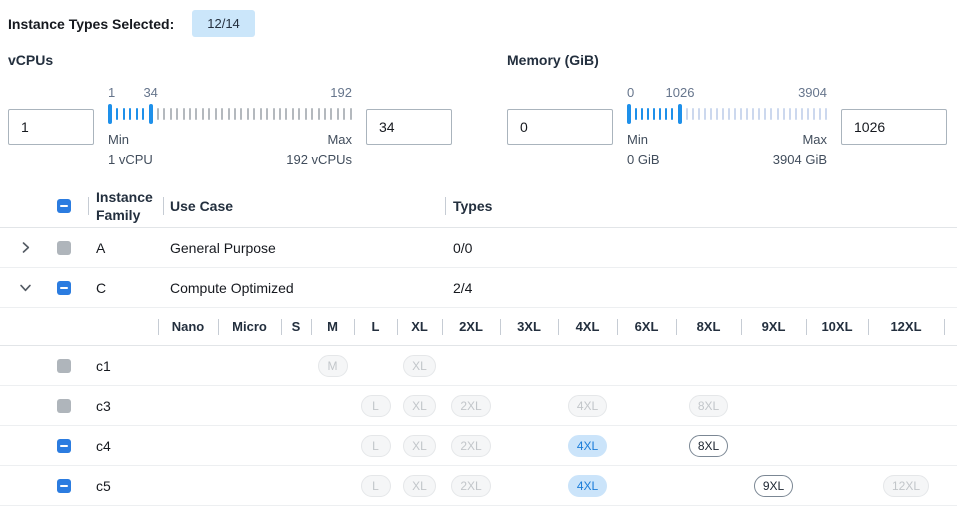 This screenshot has width=957, height=510. What do you see at coordinates (25, 248) in the screenshot?
I see `chevron-right-icon` at bounding box center [25, 248].